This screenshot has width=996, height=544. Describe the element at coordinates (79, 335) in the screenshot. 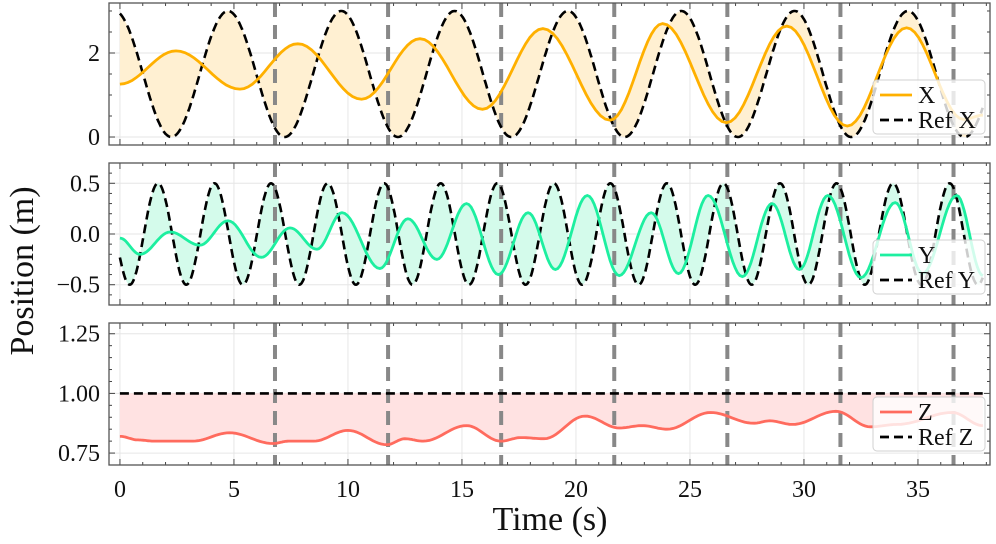

I see `y-tick-label: 1.25` at that location.